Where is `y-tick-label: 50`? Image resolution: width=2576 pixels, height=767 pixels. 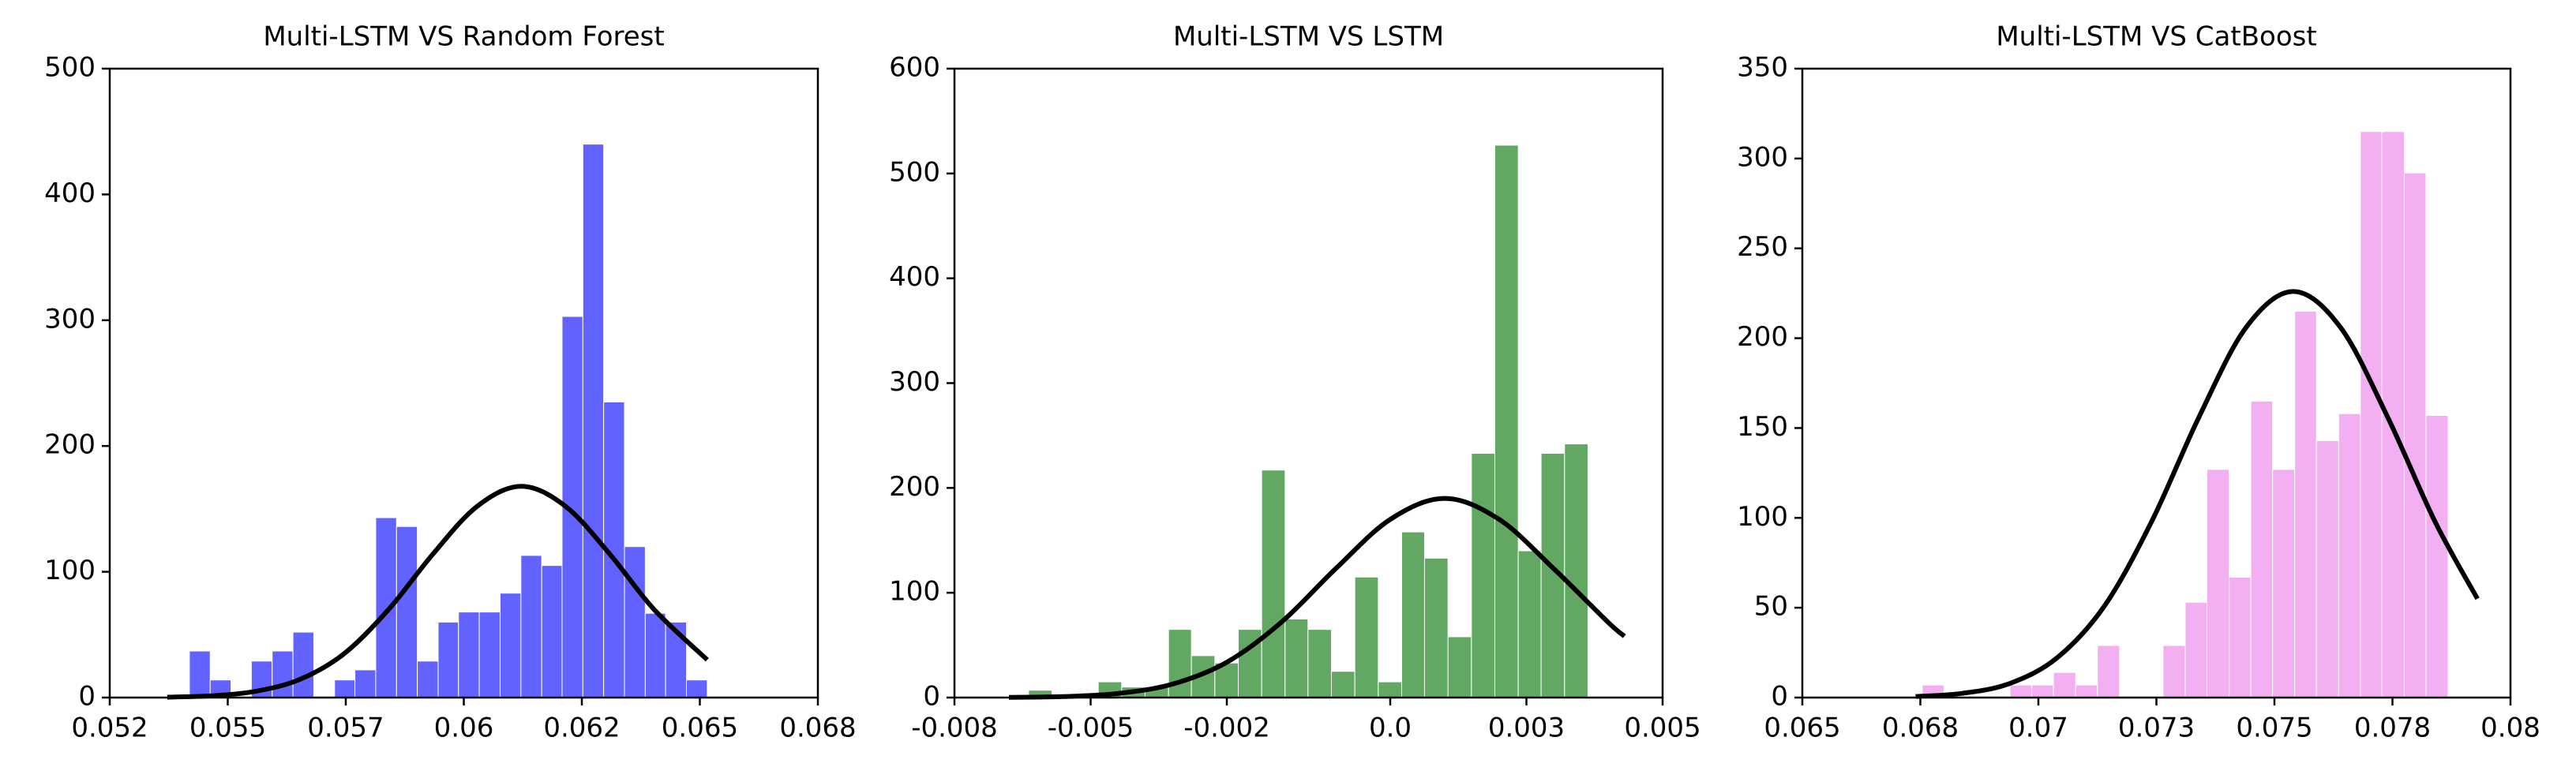
y-tick-label: 50 is located at coordinates (1771, 607).